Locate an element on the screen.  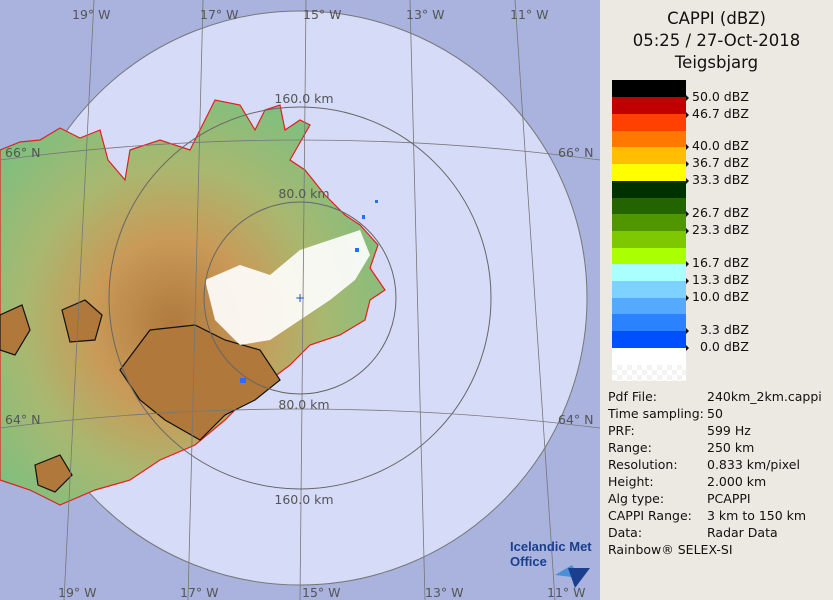
legend-label: 46.7 dBZ is located at coordinates (717, 114).